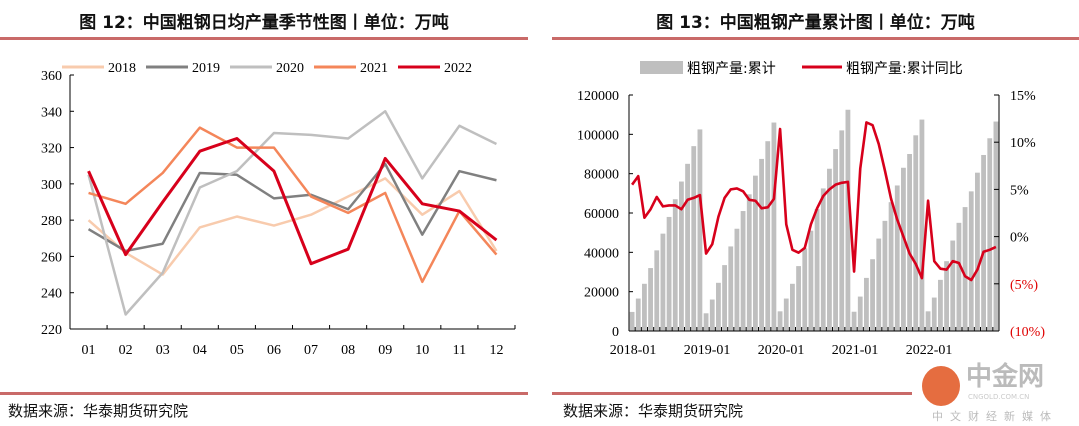 This screenshot has width=1079, height=426. What do you see at coordinates (1027, 332) in the screenshot?
I see `right-right-y-tick-label: (10%)` at bounding box center [1027, 332].